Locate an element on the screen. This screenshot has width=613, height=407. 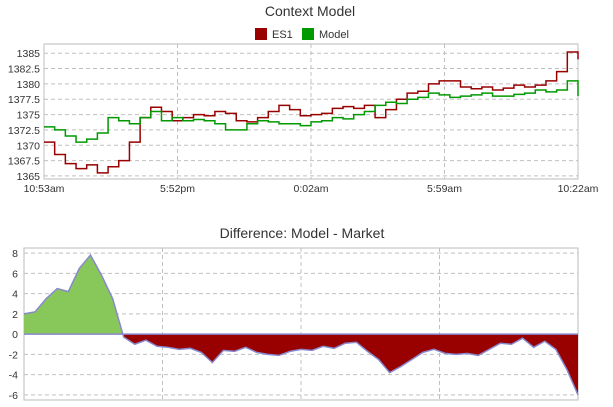
chart-2-y-tick-label: 8 is located at coordinates (15, 254).